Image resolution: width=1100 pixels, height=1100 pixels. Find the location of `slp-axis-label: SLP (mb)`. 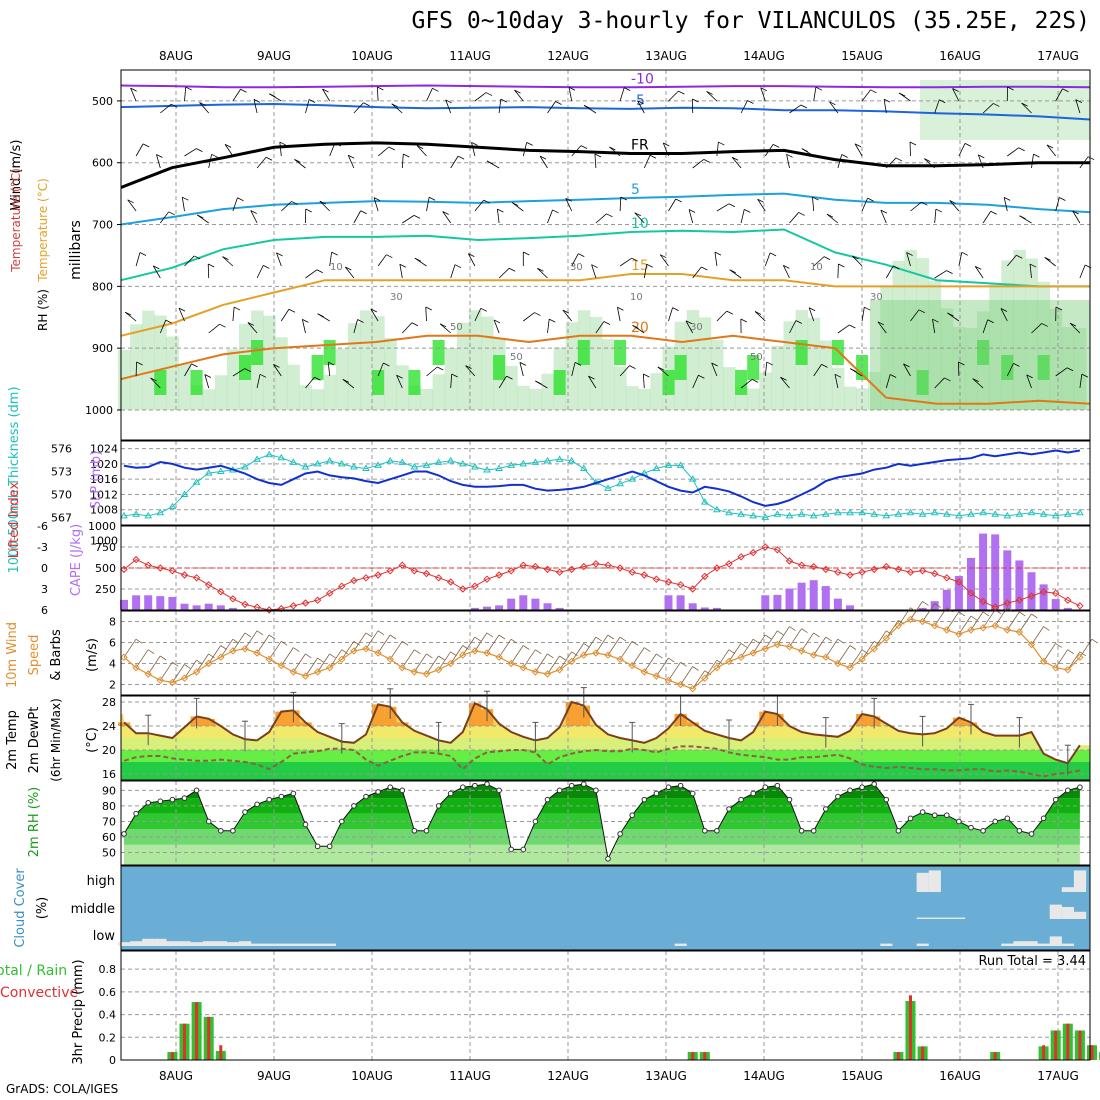

slp-axis-label: SLP (mb) is located at coordinates (96, 480).